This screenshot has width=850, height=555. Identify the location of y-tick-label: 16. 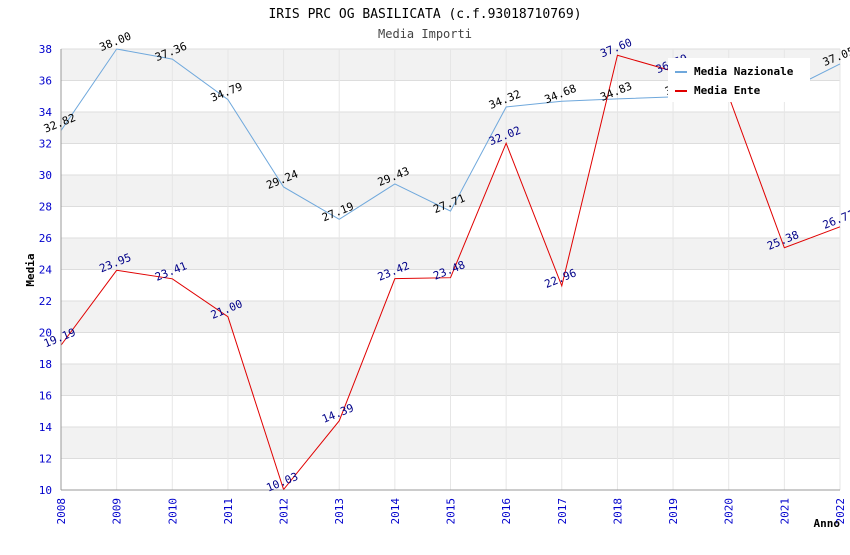
(45, 396).